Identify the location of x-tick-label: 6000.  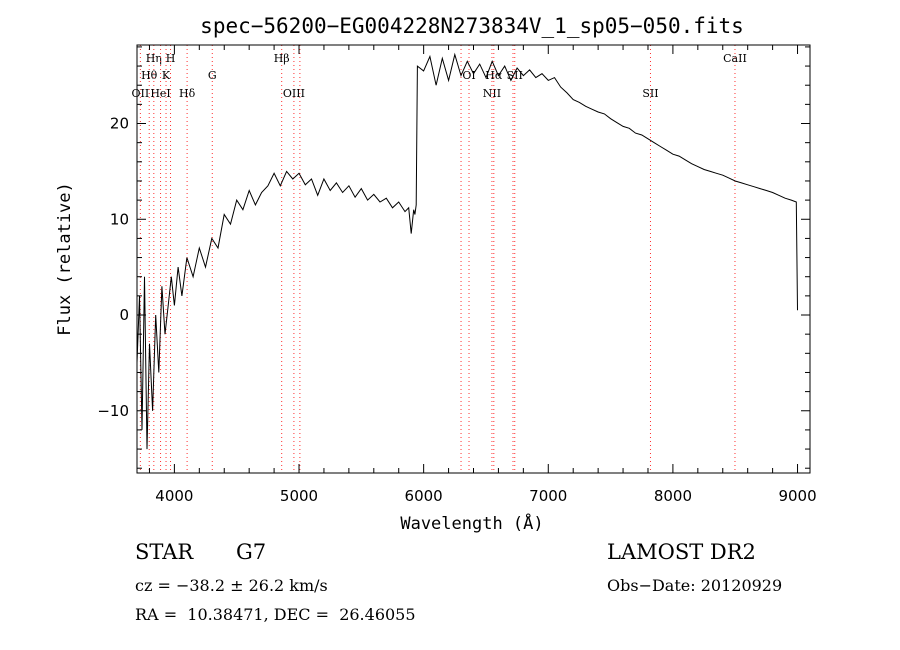
(424, 496).